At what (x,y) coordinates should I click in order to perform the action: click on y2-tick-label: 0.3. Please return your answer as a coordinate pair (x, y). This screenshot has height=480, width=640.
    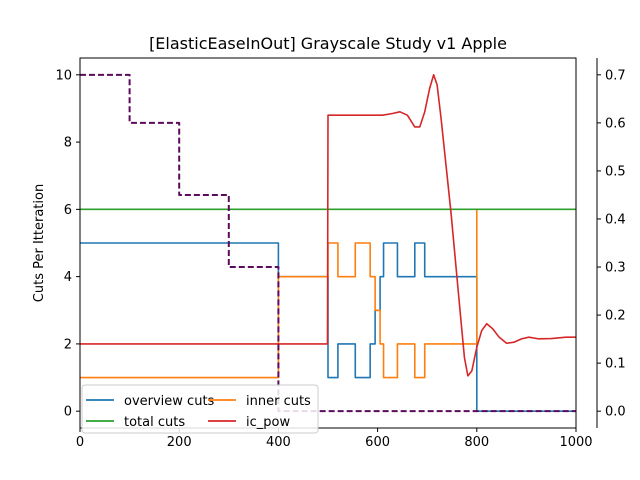
    Looking at the image, I should click on (615, 268).